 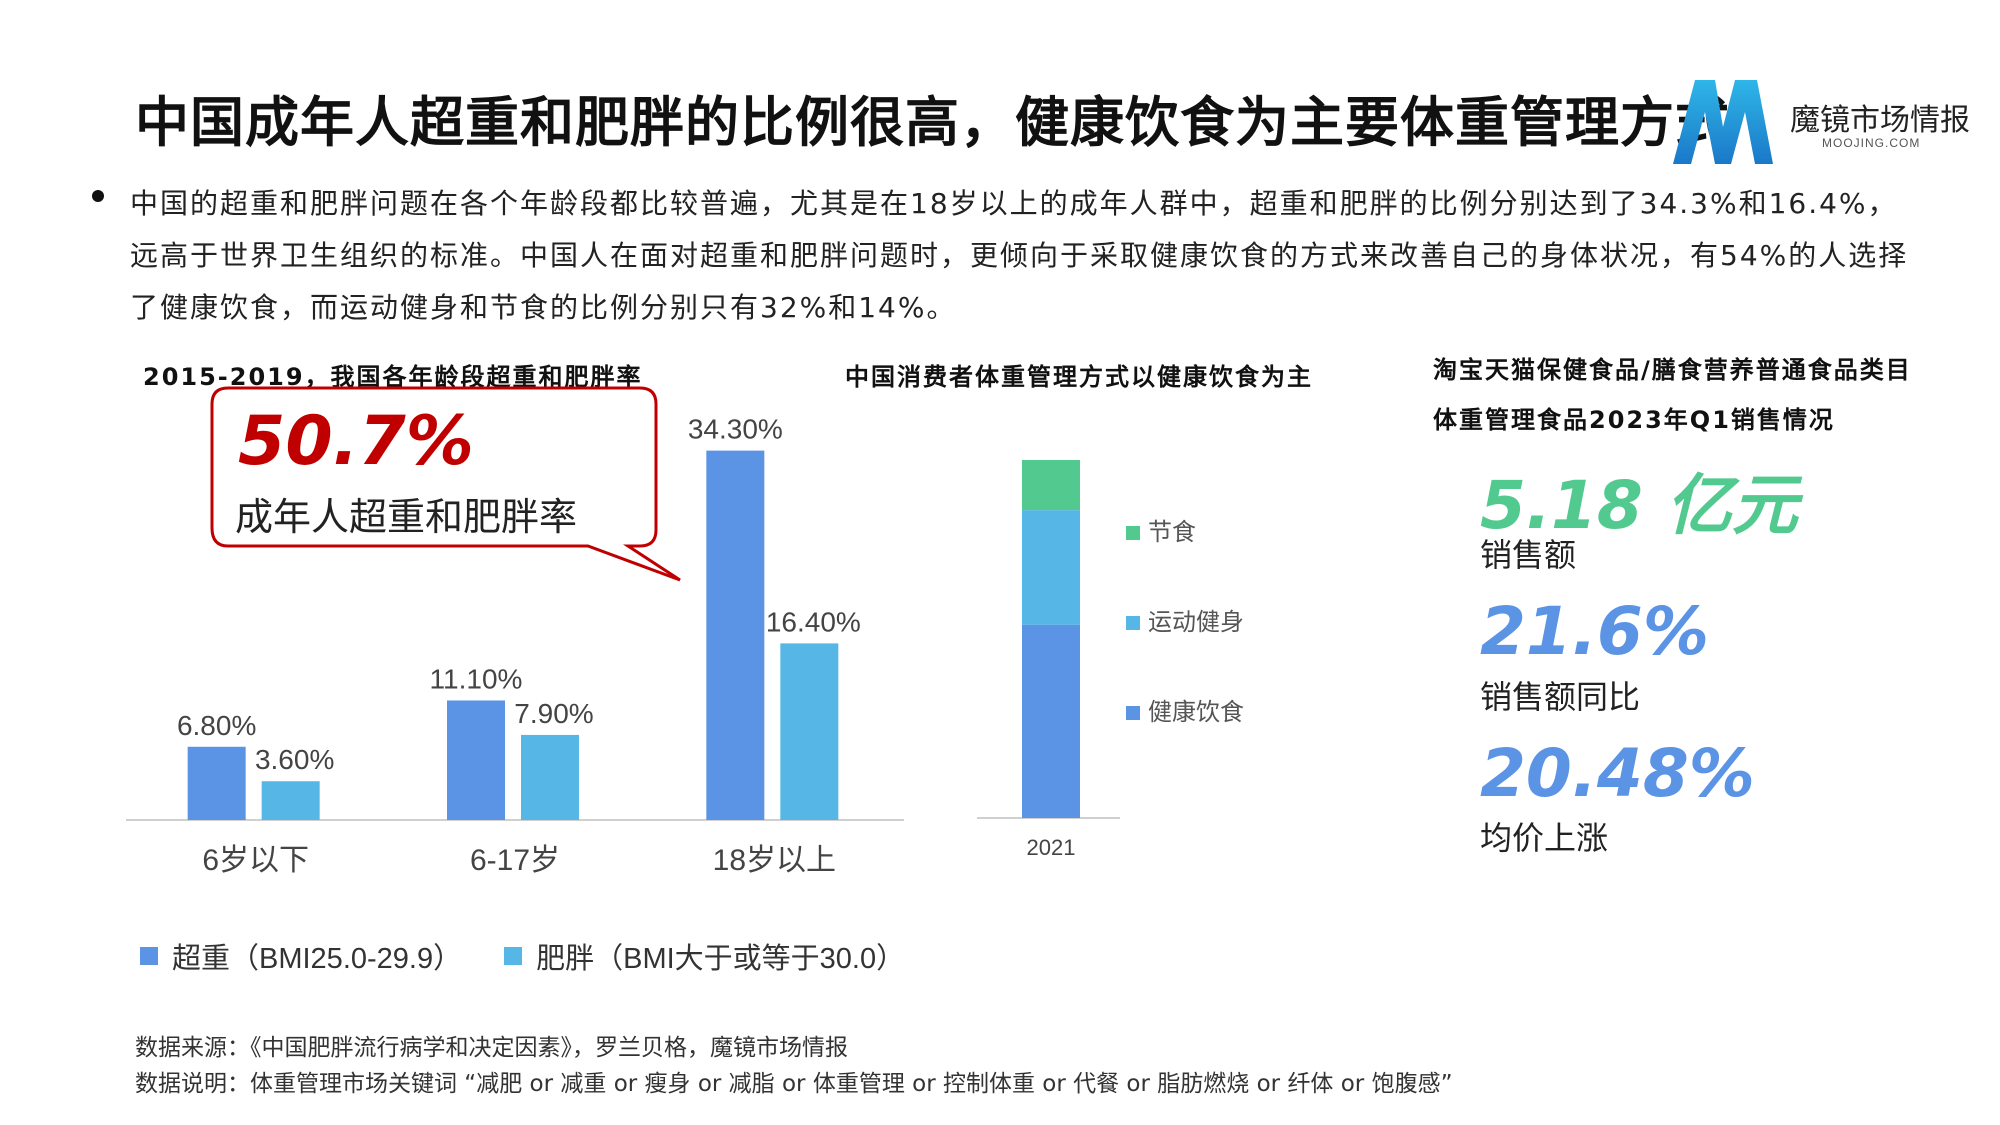 I want to click on x-tick-label-2: 18岁以上, so click(x=774, y=860).